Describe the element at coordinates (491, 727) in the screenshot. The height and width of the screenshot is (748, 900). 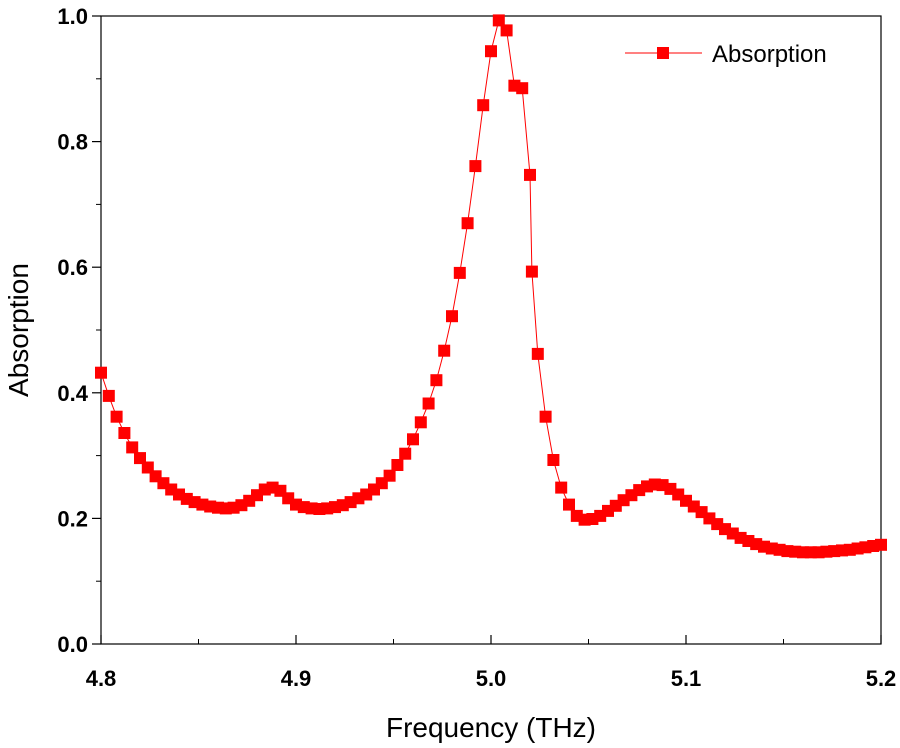
I see `x-axis-title: Frequency (THz)` at that location.